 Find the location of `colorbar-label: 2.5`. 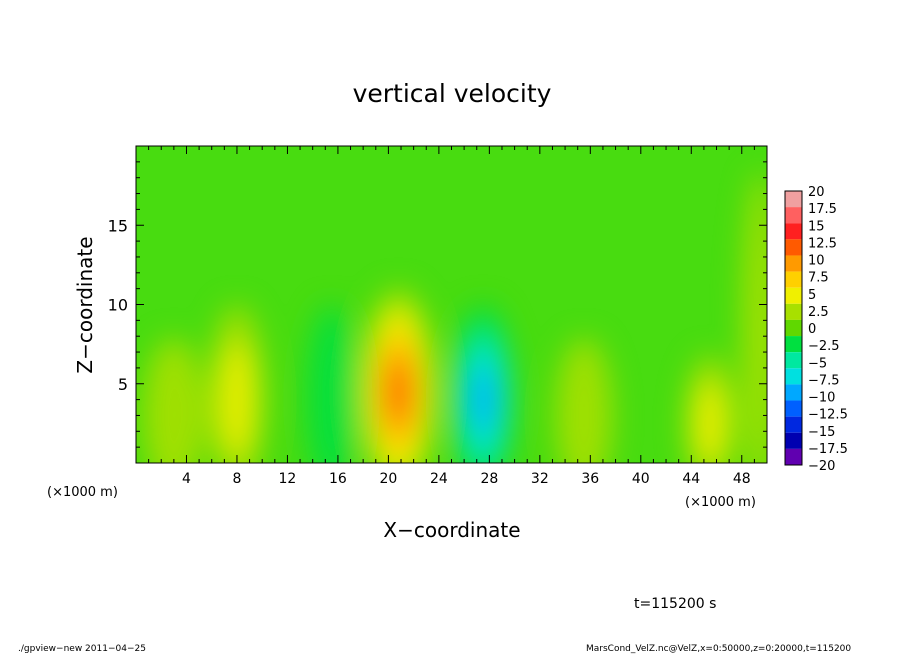

colorbar-label: 2.5 is located at coordinates (818, 312).